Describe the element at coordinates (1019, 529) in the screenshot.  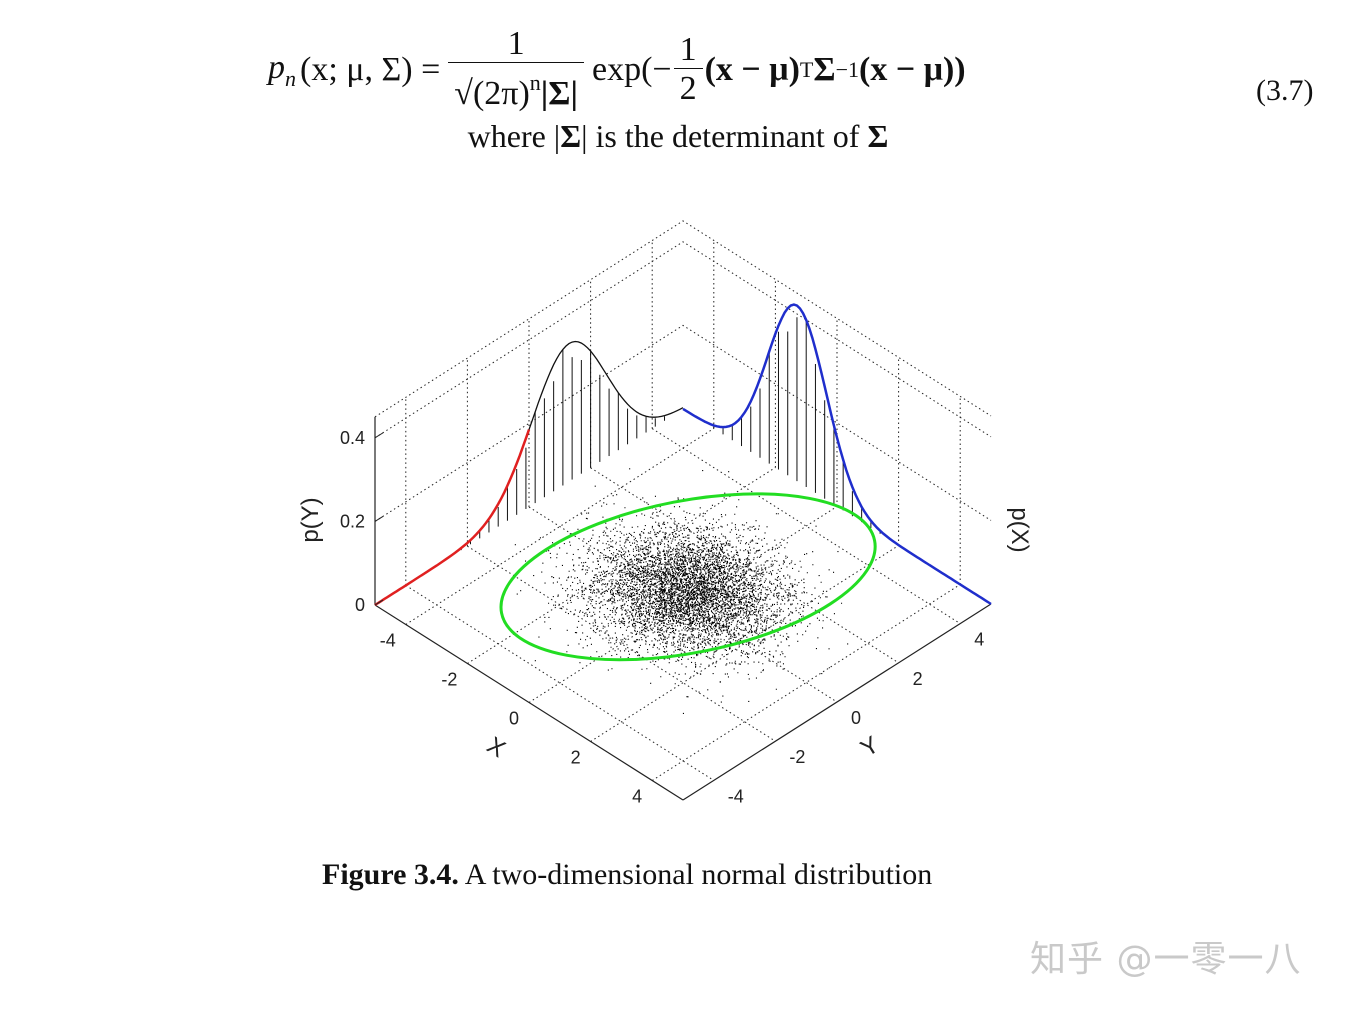
I see `z-axis-label-right: p(X)` at that location.